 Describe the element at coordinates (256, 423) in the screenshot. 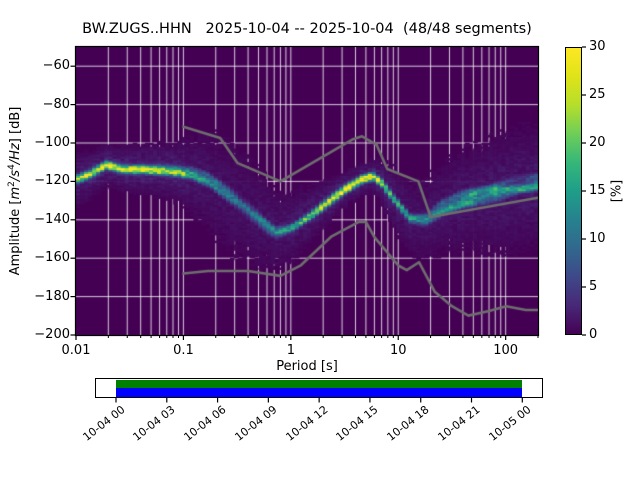

I see `date-tick-label: 10-04 09` at that location.